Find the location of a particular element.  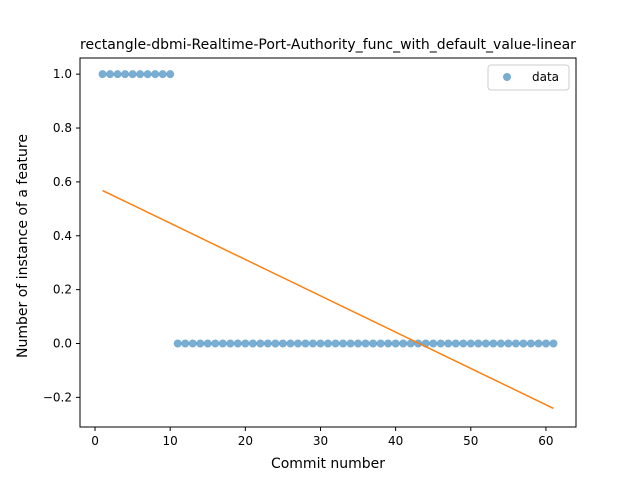

legend: data is located at coordinates (528, 77).